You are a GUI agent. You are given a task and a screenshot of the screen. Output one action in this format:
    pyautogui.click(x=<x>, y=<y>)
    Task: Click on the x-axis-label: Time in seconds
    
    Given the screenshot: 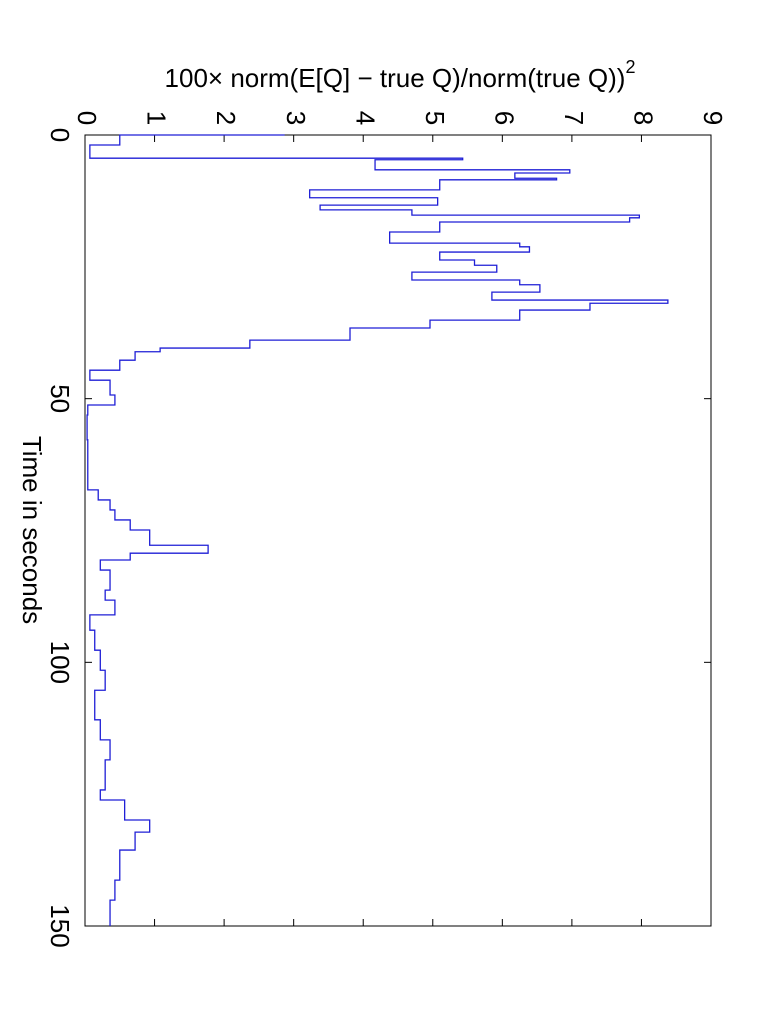 What is the action you would take?
    pyautogui.click(x=32, y=530)
    